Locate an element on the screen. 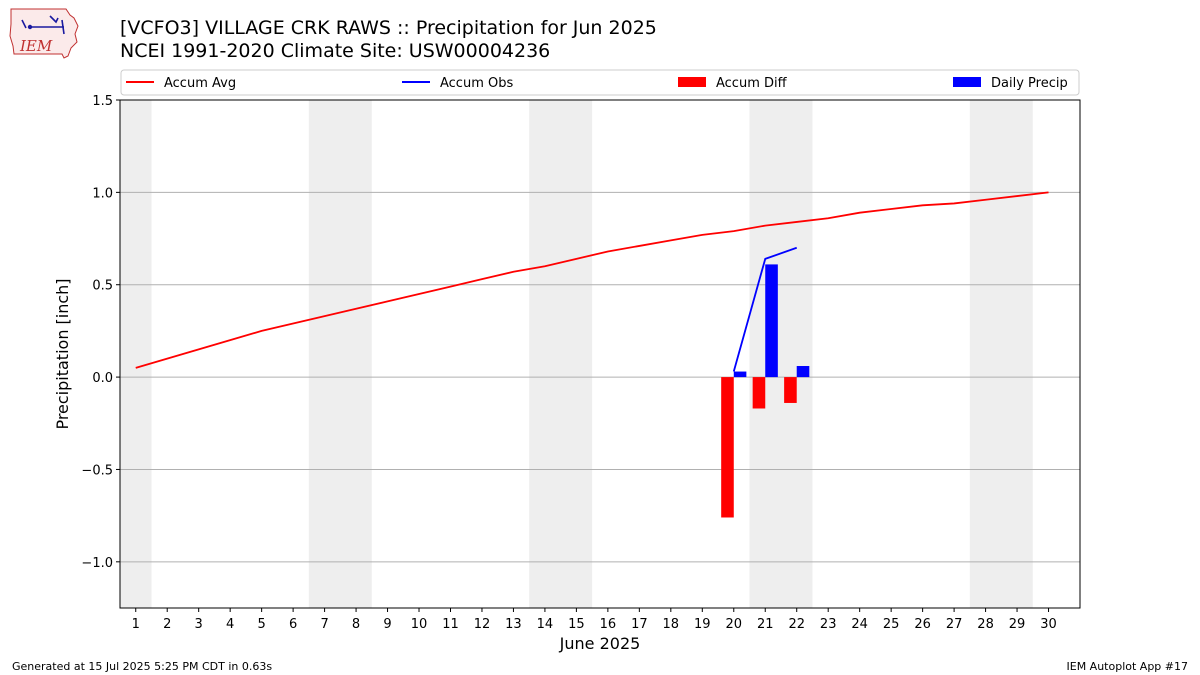  legend: Accum Avg Accum Obs Accum Diff Daily Precip is located at coordinates (600, 82).